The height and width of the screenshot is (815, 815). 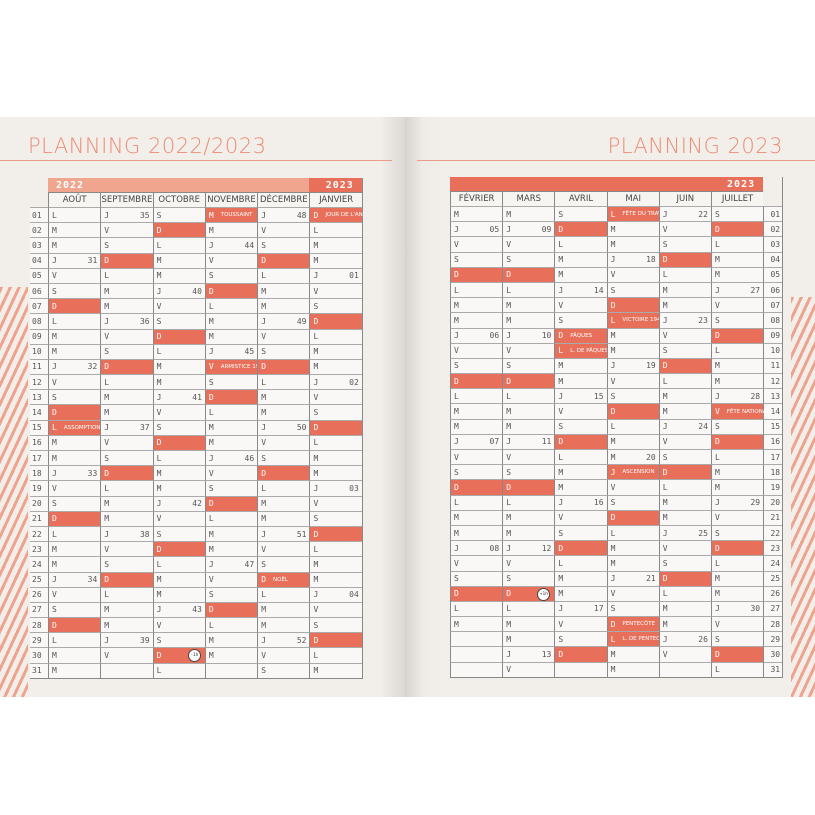 I want to click on day-number: 27, so click(x=773, y=608).